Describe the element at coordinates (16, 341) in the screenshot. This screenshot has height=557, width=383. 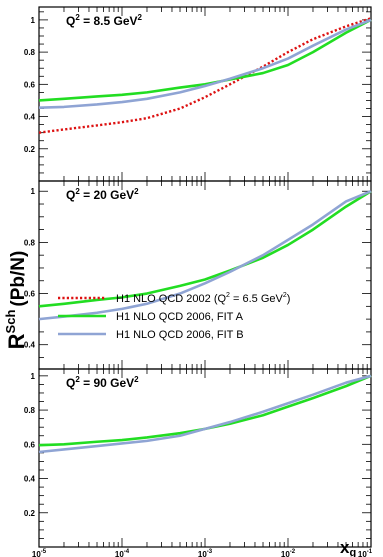
I see `y-axis-label-main: R` at that location.